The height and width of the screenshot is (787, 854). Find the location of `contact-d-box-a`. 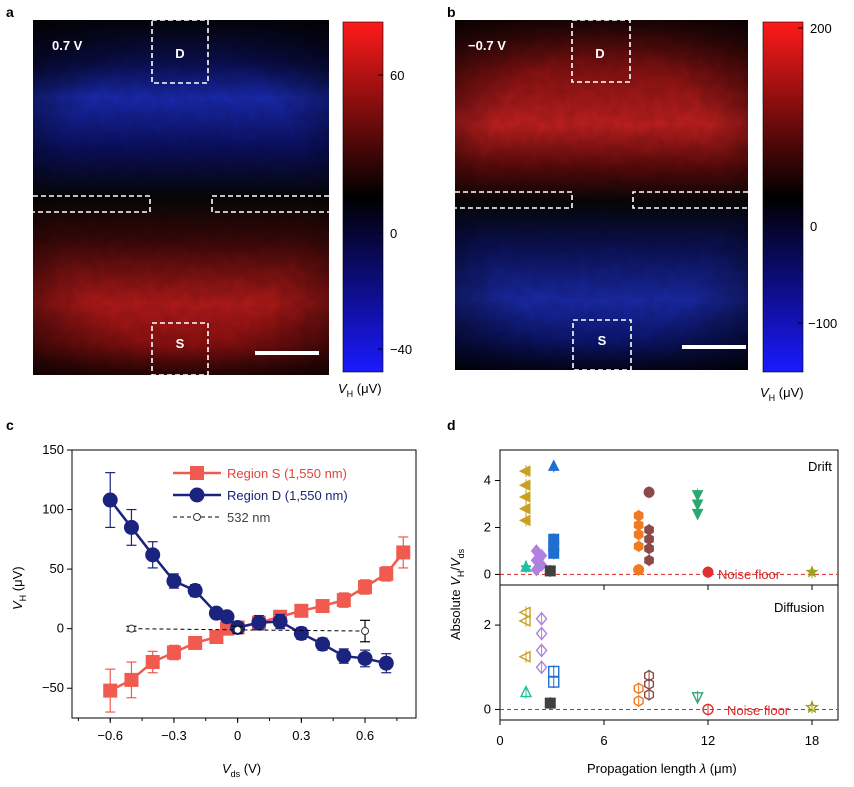

contact-d-box-a is located at coordinates (180, 51).